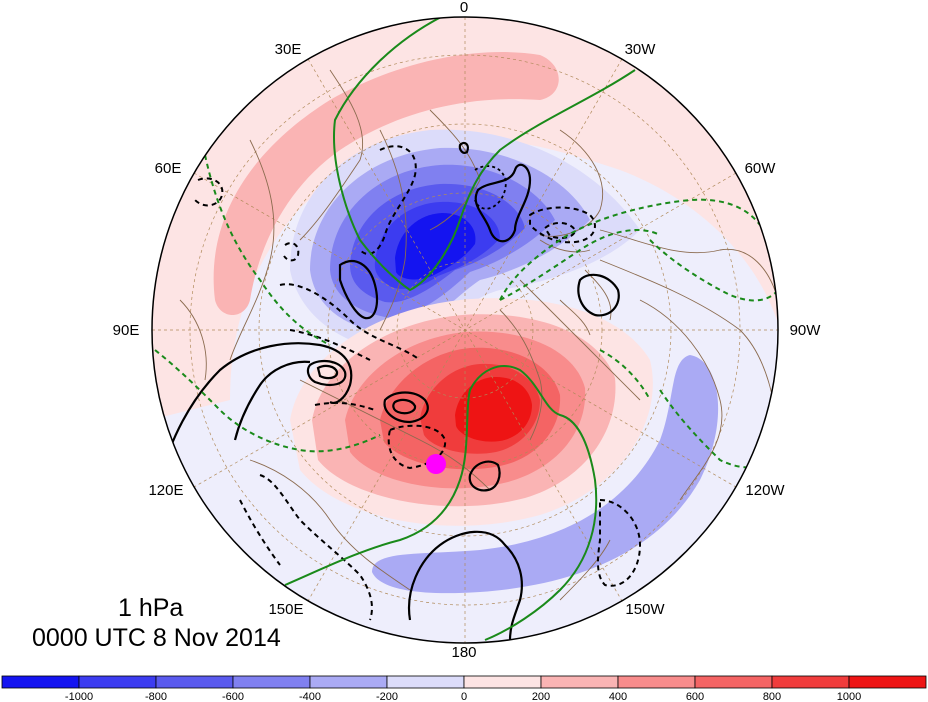 This screenshot has width=928, height=702. What do you see at coordinates (436, 464) in the screenshot?
I see `marker-dot` at bounding box center [436, 464].